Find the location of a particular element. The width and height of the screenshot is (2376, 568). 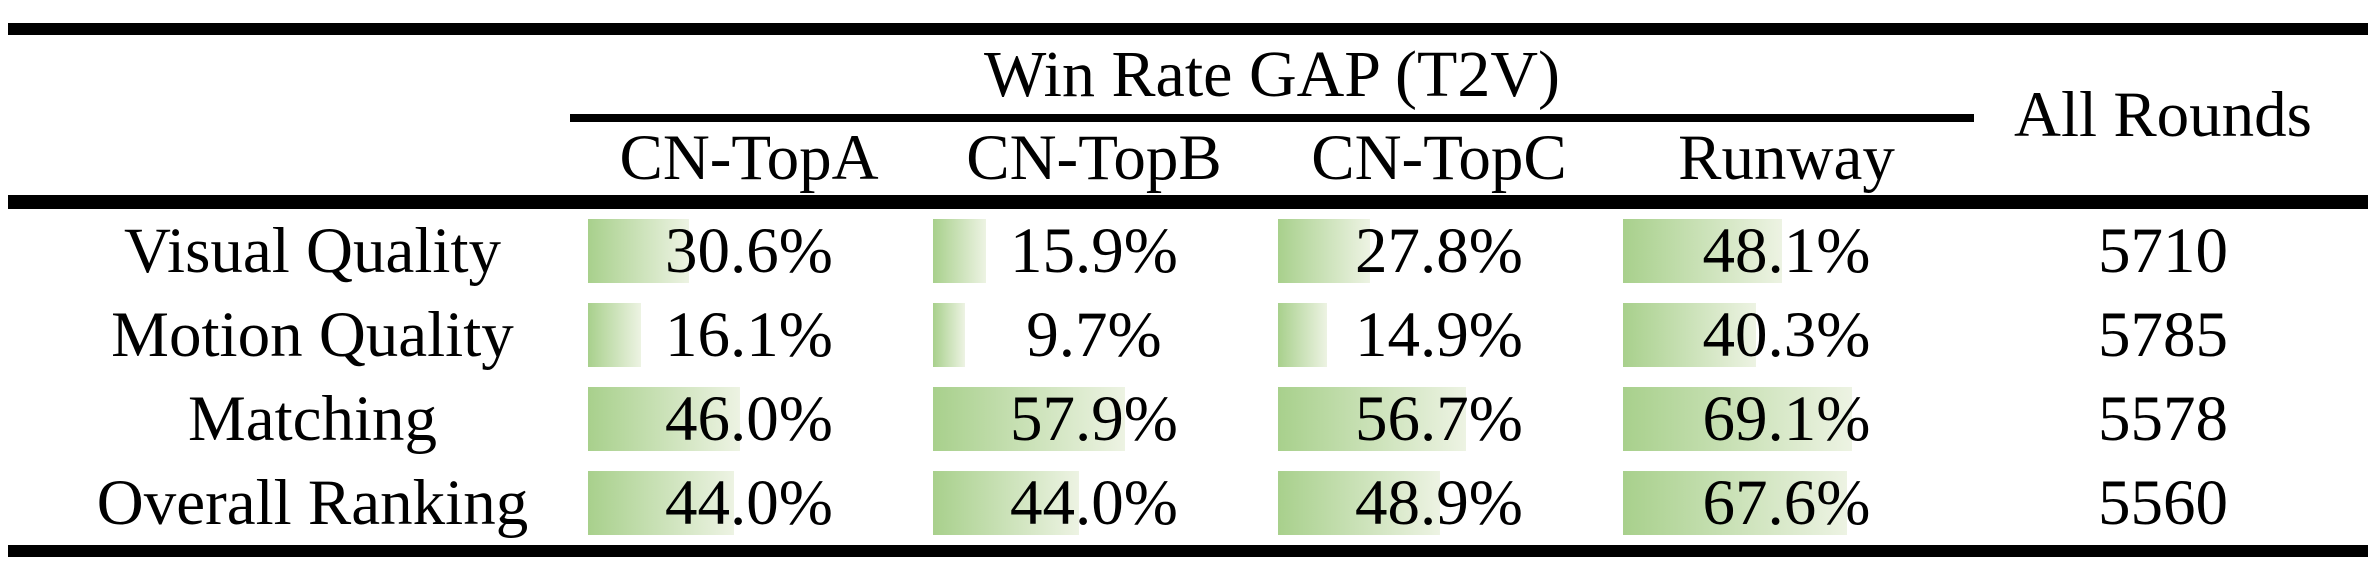

win-rate-value: 46.0% is located at coordinates (749, 418).